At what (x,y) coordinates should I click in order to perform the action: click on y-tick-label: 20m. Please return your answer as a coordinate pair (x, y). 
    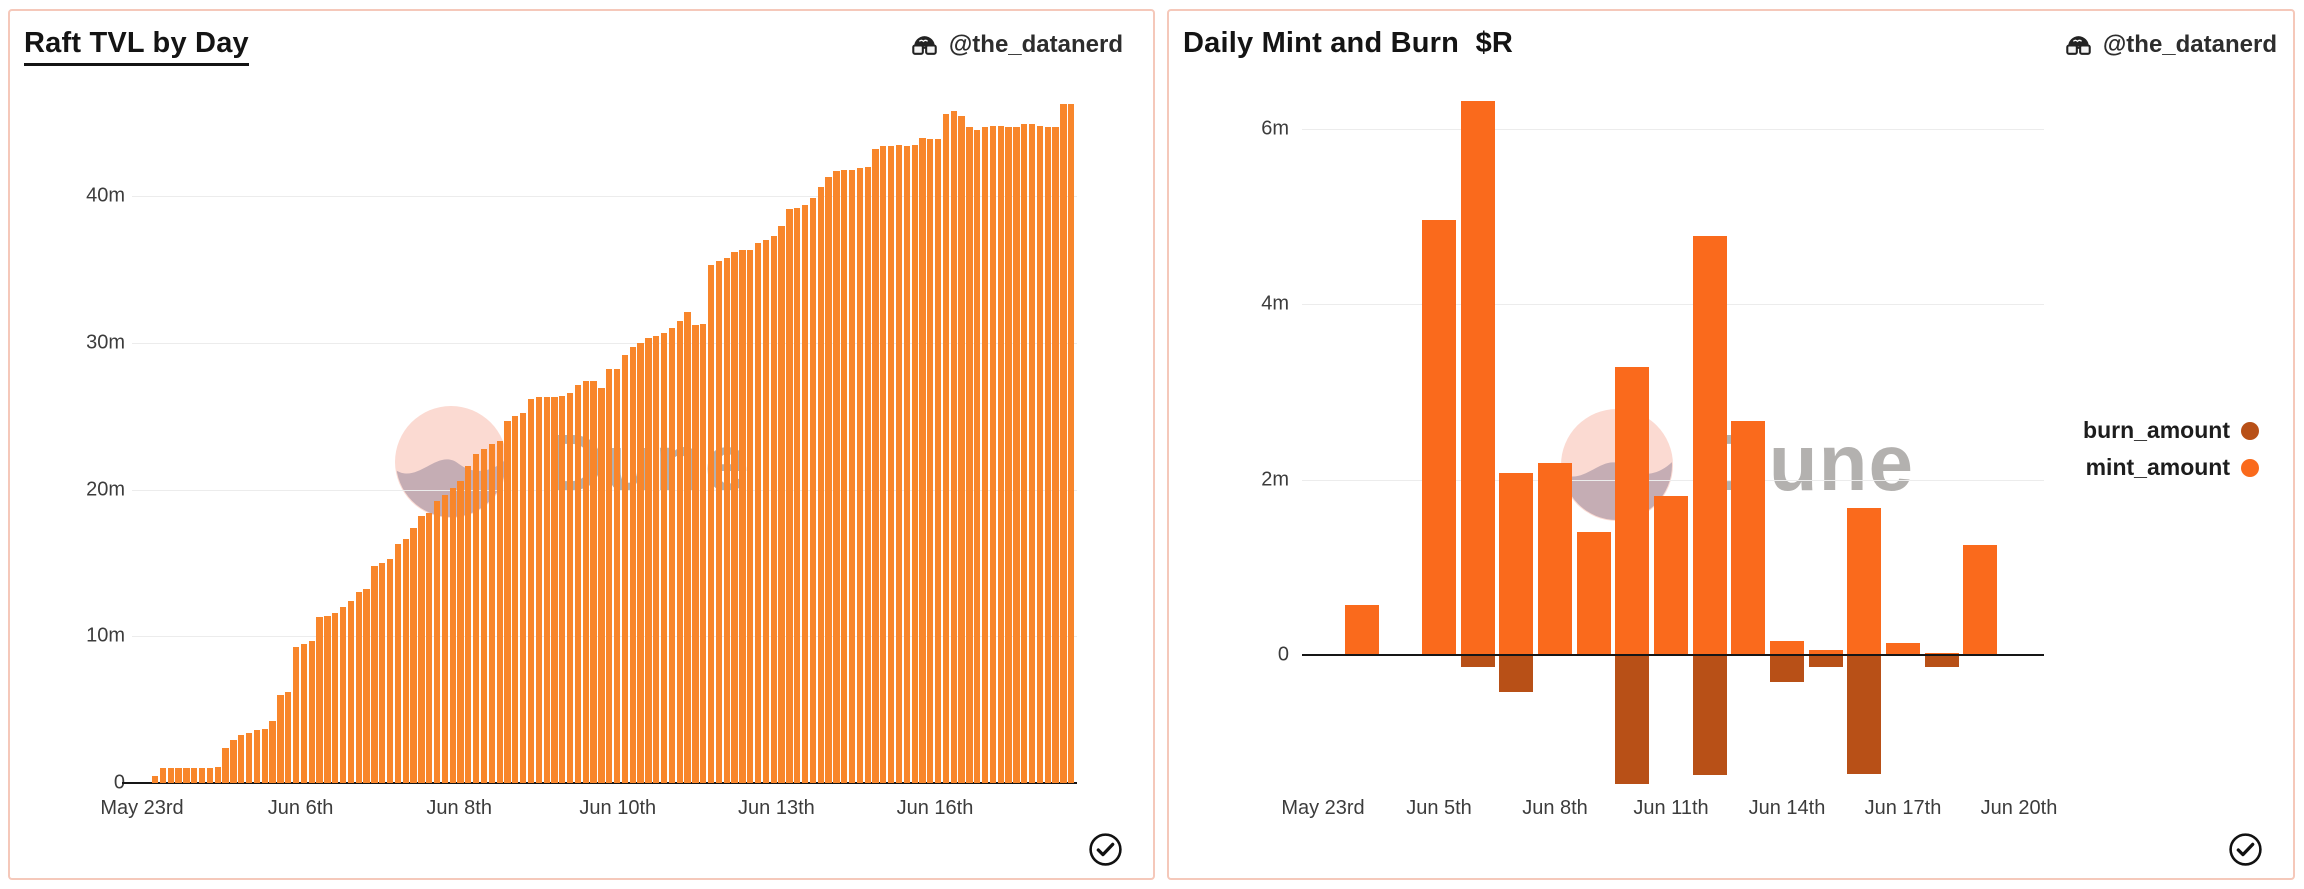
    Looking at the image, I should click on (105, 489).